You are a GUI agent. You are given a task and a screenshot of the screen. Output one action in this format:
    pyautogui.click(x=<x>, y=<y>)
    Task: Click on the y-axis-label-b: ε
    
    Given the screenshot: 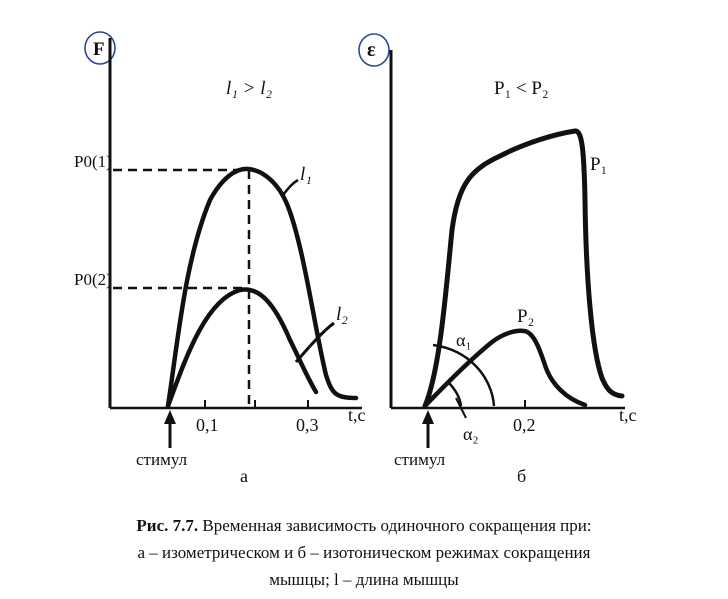 What is the action you would take?
    pyautogui.click(x=371, y=50)
    